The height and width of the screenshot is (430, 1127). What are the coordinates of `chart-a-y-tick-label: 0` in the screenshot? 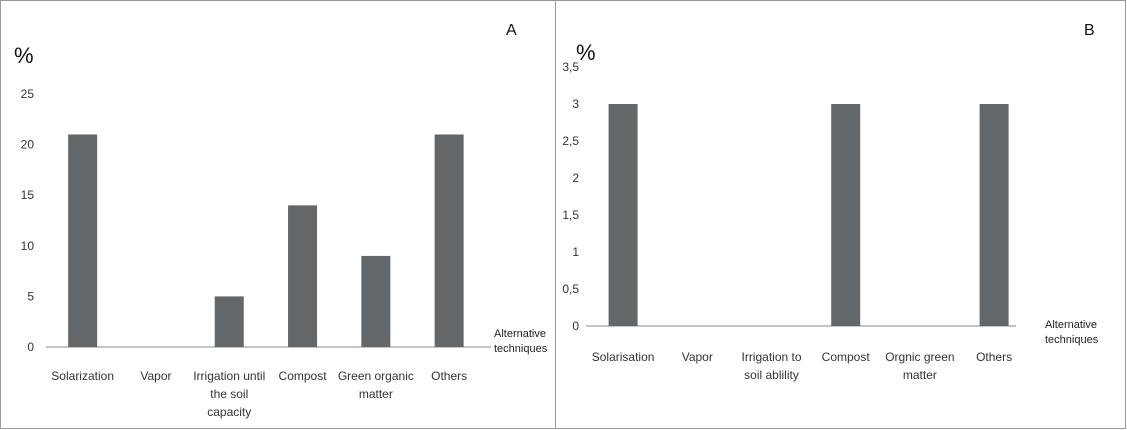 It's located at (30, 347).